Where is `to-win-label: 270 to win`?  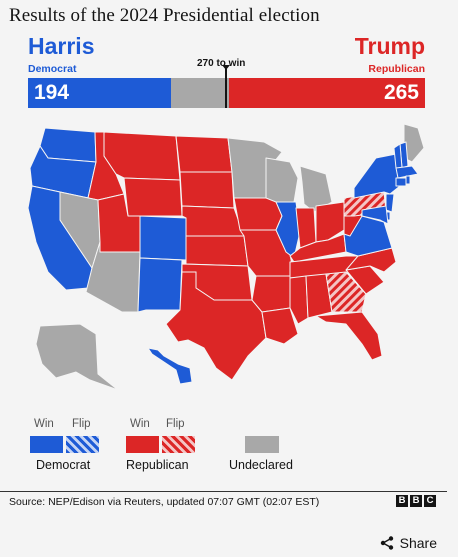
to-win-label: 270 to win is located at coordinates (221, 63).